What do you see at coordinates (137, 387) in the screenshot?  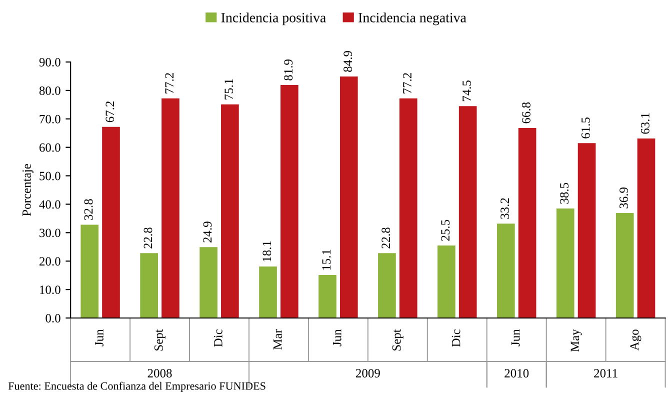 I see `source-note: Fuente: Encuesta de Confianza del Empresario FUNIDES` at bounding box center [137, 387].